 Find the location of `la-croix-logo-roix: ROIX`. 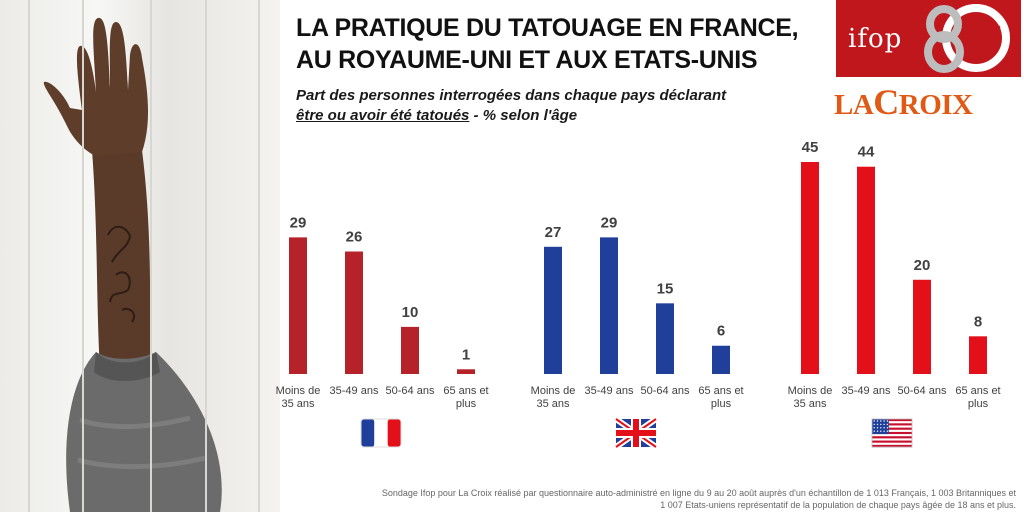

la-croix-logo-roix: ROIX is located at coordinates (935, 105).